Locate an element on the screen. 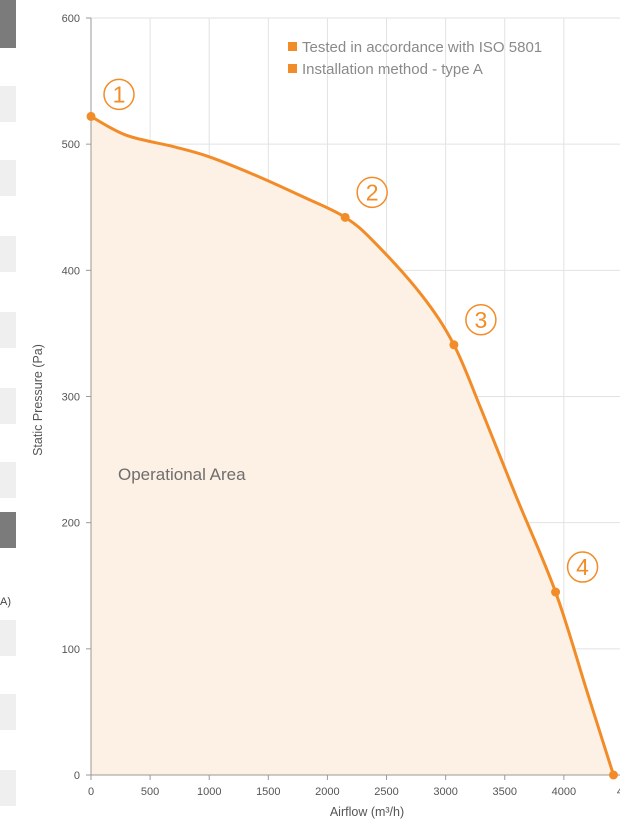 This screenshot has height=828, width=620. x-tick-label: 4000 is located at coordinates (564, 792).